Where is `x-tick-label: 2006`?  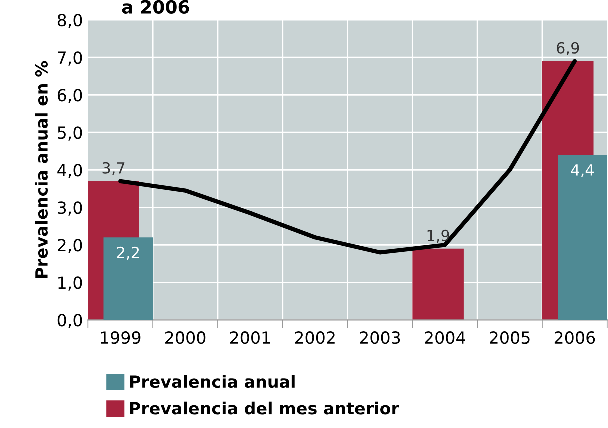
x-tick-label: 2006 is located at coordinates (575, 338).